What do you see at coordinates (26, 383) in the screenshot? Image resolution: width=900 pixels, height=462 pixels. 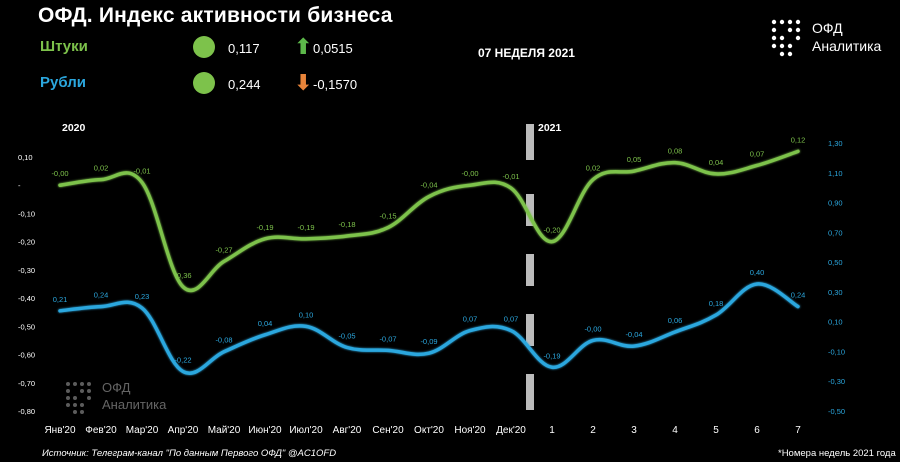 I see `left-axis-tick: -0,70` at bounding box center [26, 383].